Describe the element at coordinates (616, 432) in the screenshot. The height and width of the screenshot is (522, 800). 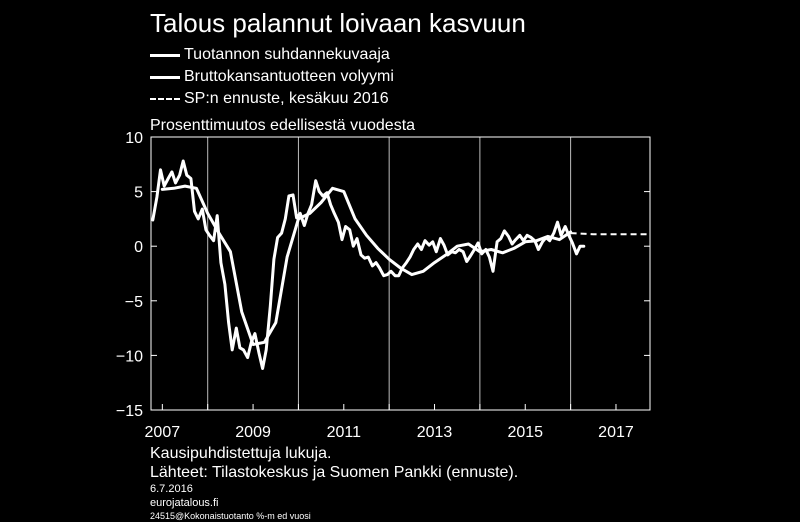
I see `x-tick-label: 2017` at that location.